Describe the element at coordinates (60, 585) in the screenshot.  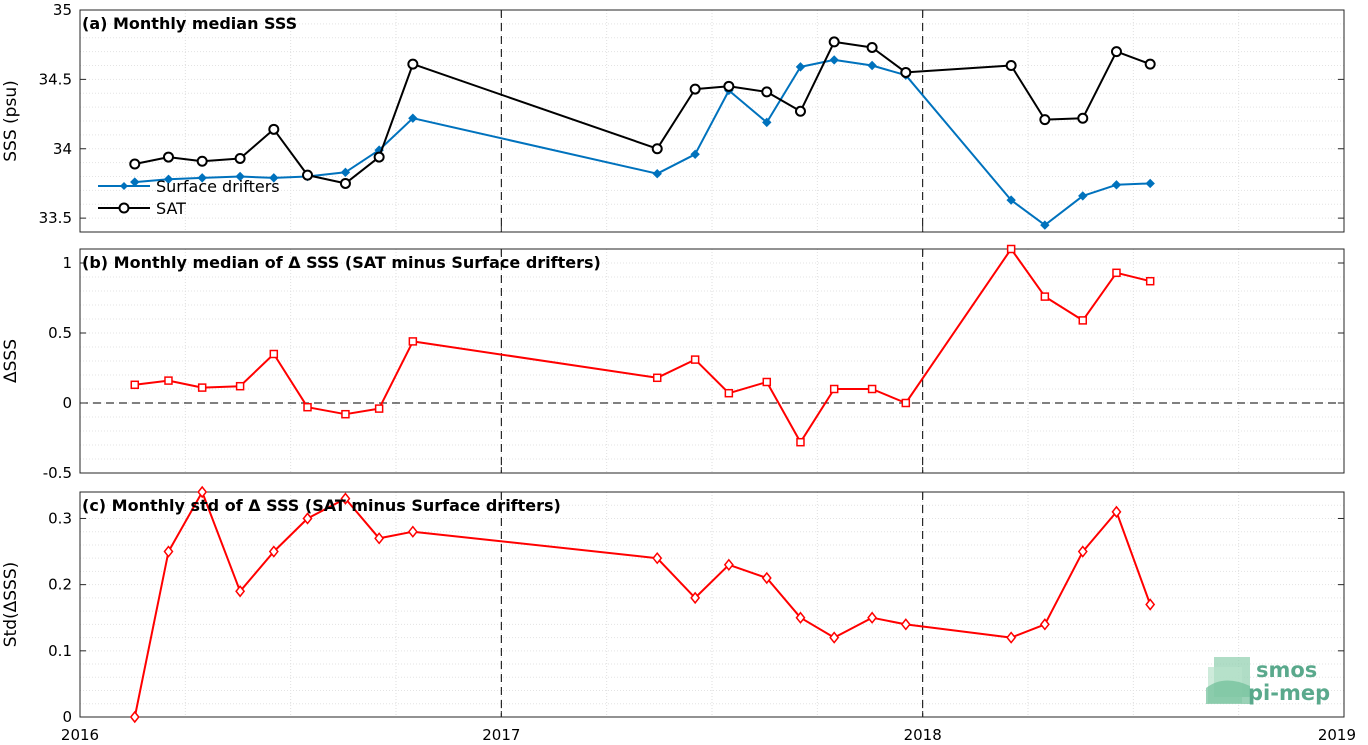
I see `y-tick-label: 0.2` at that location.